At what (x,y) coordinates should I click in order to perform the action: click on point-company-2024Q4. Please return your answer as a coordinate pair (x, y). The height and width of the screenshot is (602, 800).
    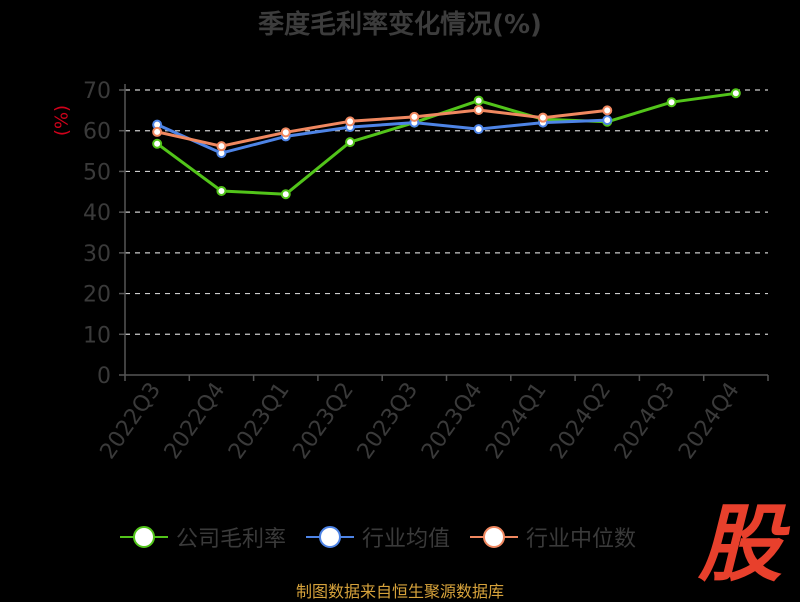
    Looking at the image, I should click on (735, 93).